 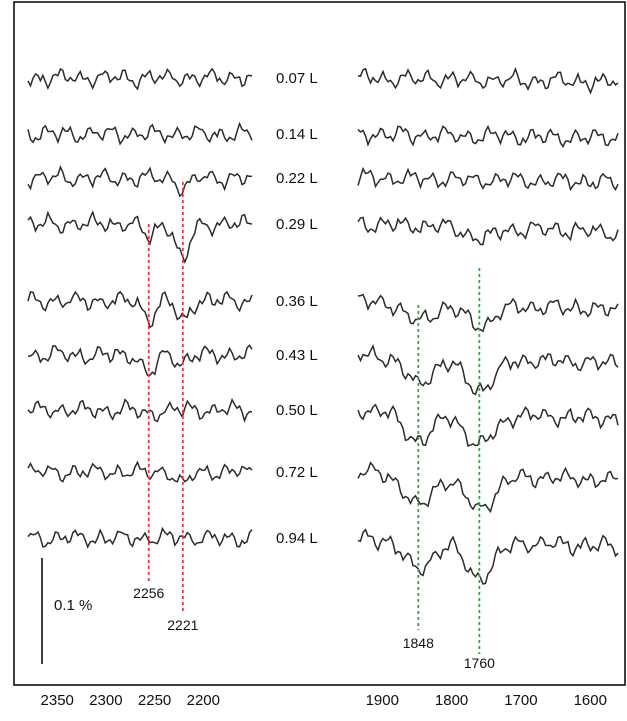 I want to click on peak-label-2256: 2256, so click(x=148, y=593).